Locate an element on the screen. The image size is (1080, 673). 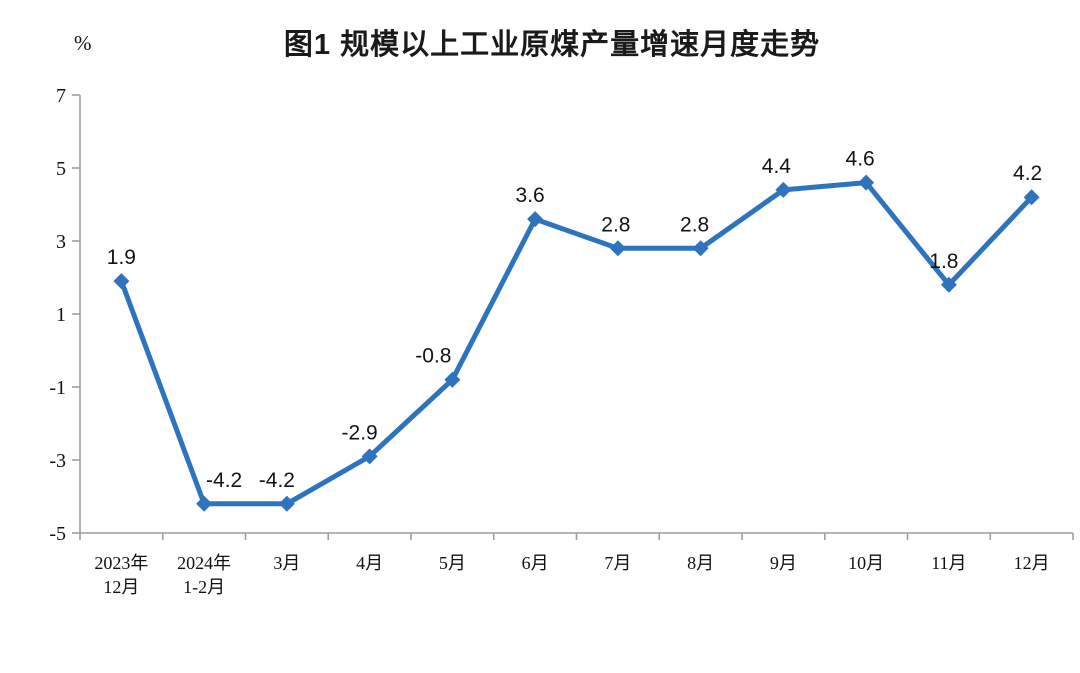
x-axis-category-label: 2024年 1-2月 is located at coordinates (204, 575).